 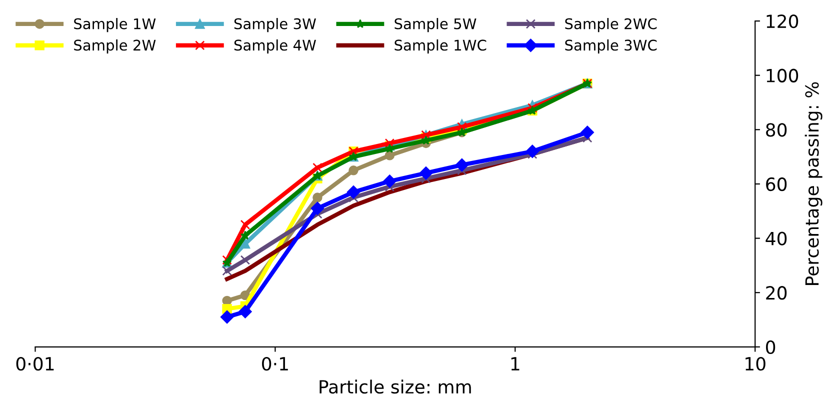 What do you see at coordinates (611, 46) in the screenshot?
I see `legend-label: Sample 3WC` at bounding box center [611, 46].